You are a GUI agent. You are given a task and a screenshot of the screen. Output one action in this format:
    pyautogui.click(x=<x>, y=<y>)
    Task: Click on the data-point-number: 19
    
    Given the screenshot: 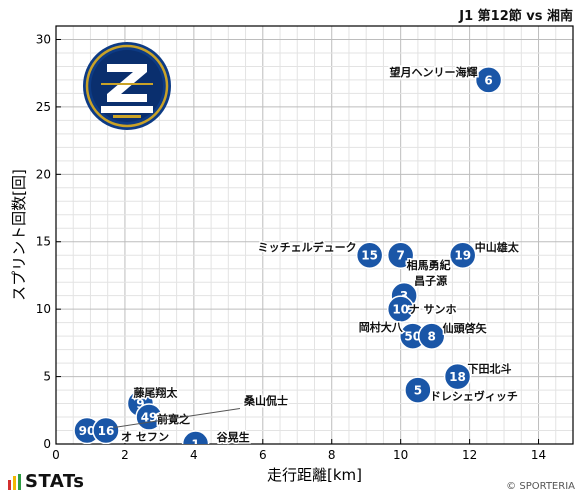 What is the action you would take?
    pyautogui.click(x=462, y=256)
    